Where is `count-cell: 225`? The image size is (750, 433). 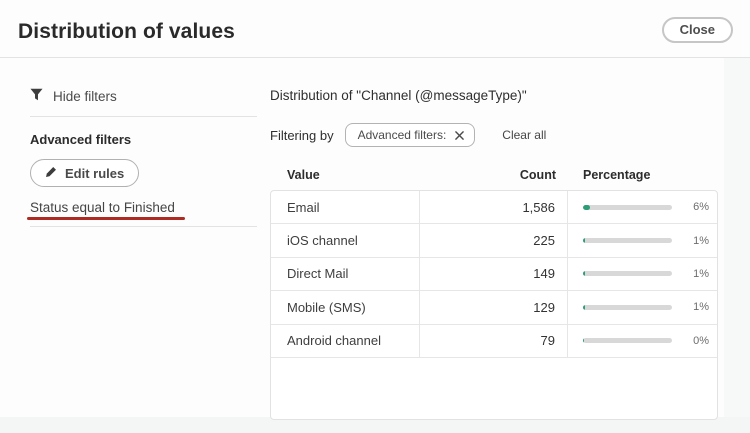
count-cell: 225 is located at coordinates (494, 240).